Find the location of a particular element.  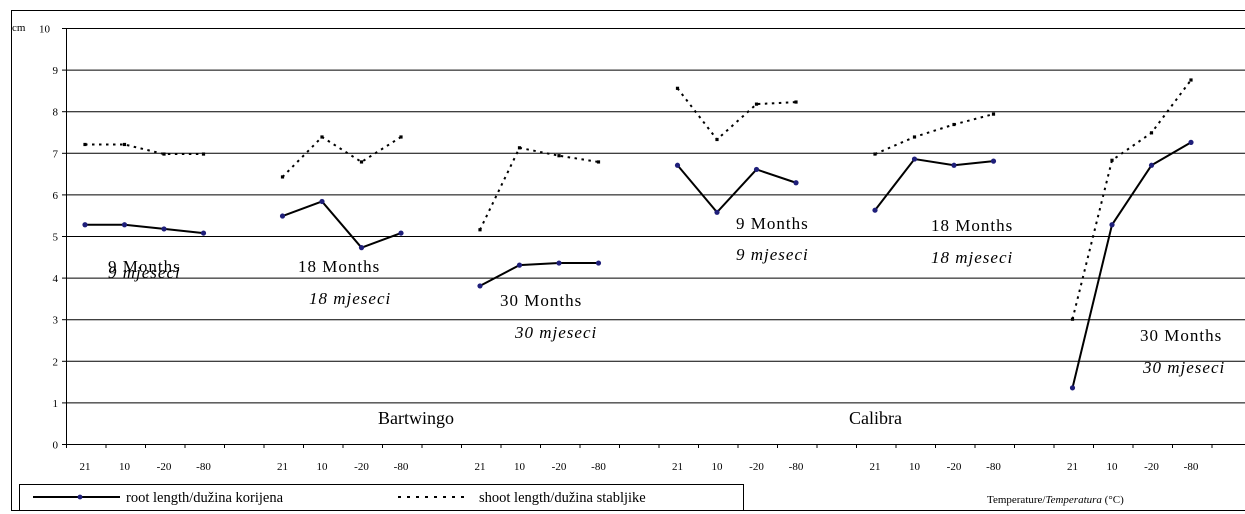

legend-root-marker is located at coordinates (80, 497).